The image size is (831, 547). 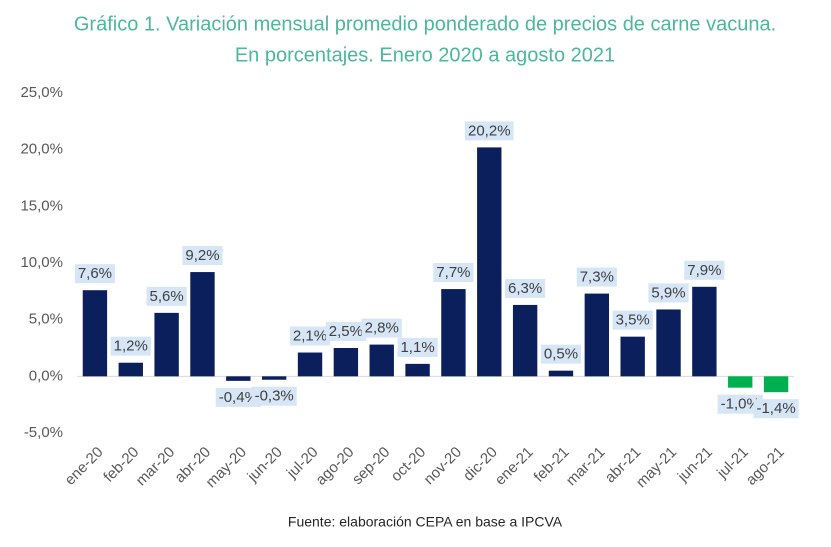 I want to click on value-label: 3,5%, so click(x=633, y=320).